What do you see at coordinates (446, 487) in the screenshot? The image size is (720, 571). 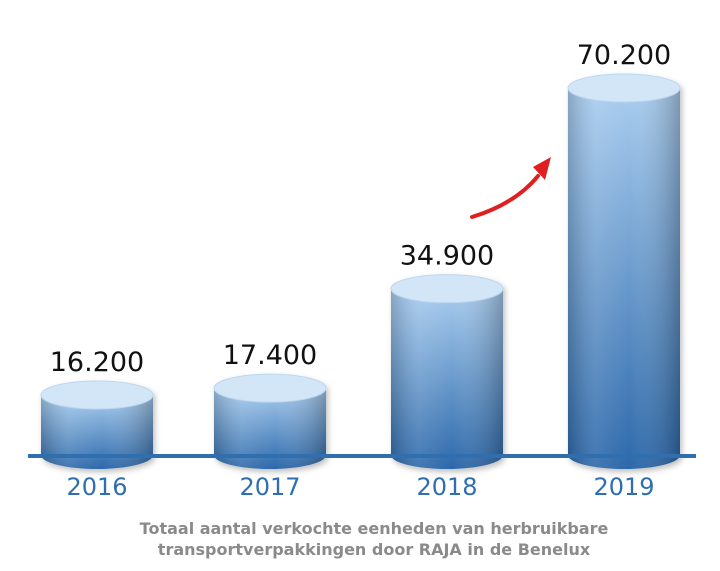 I see `year-label-2018: 2018` at bounding box center [446, 487].